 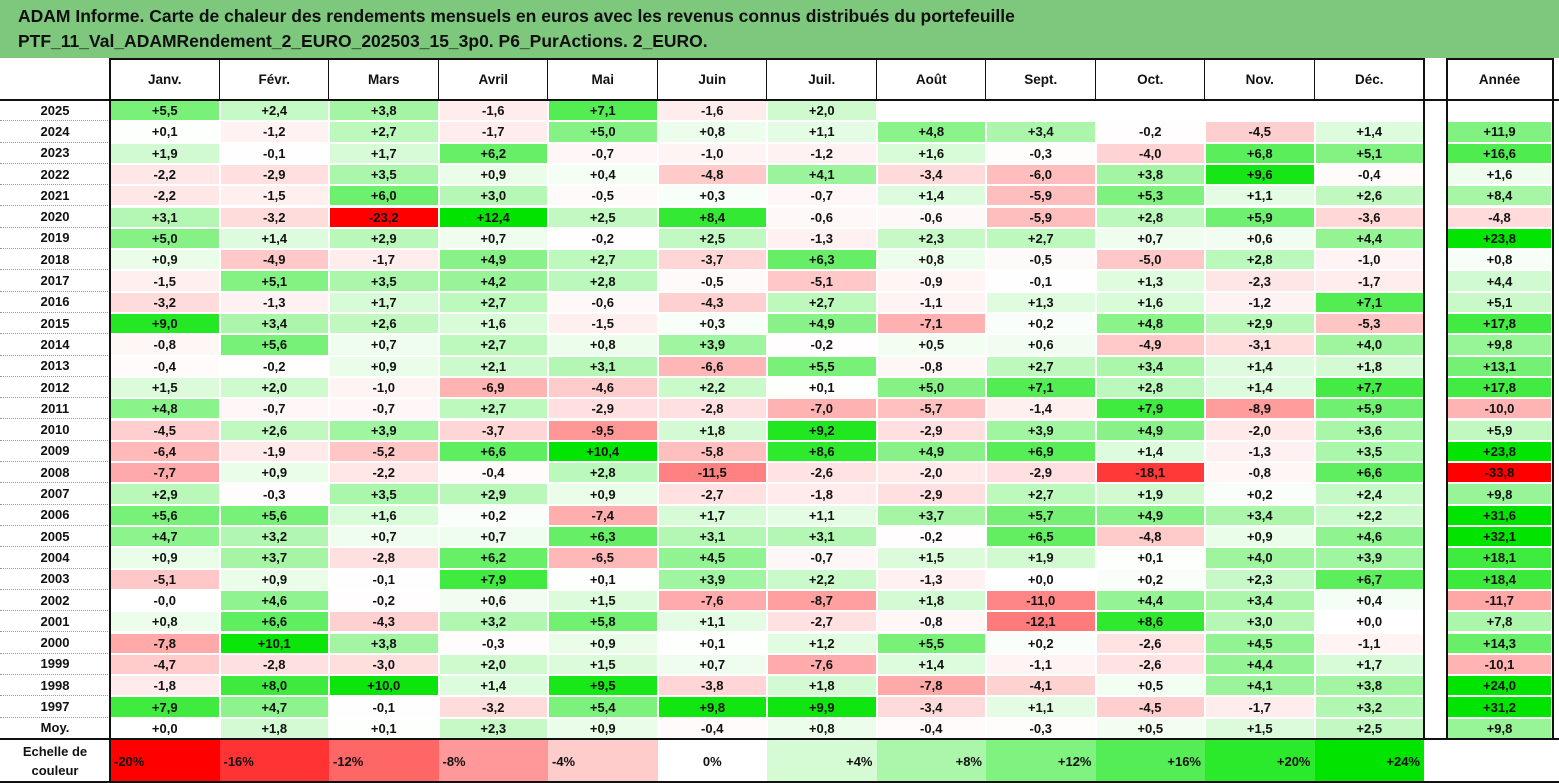 I want to click on color-scale-stop: -4%, so click(x=603, y=761).